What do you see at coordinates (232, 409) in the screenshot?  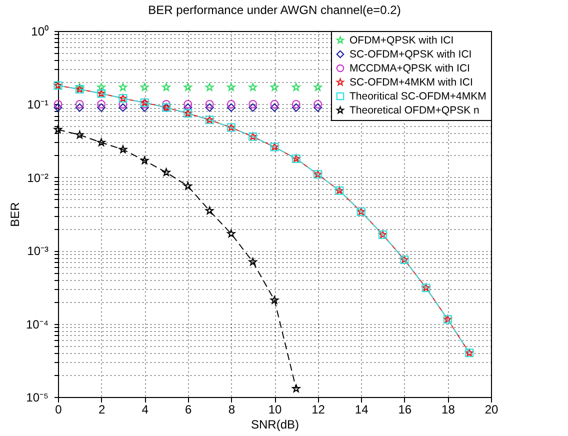 I see `x-tick-label: 8` at bounding box center [232, 409].